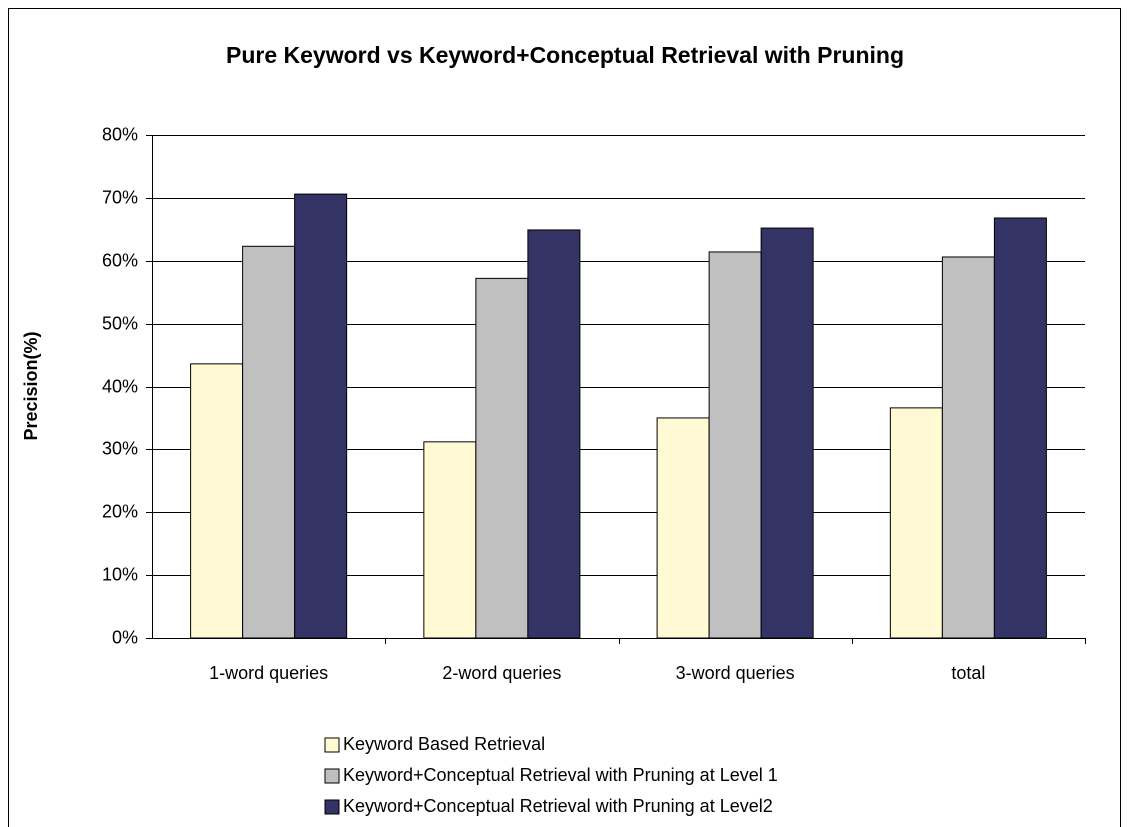  Describe the element at coordinates (120, 448) in the screenshot. I see `y-tick-label: 30%` at that location.